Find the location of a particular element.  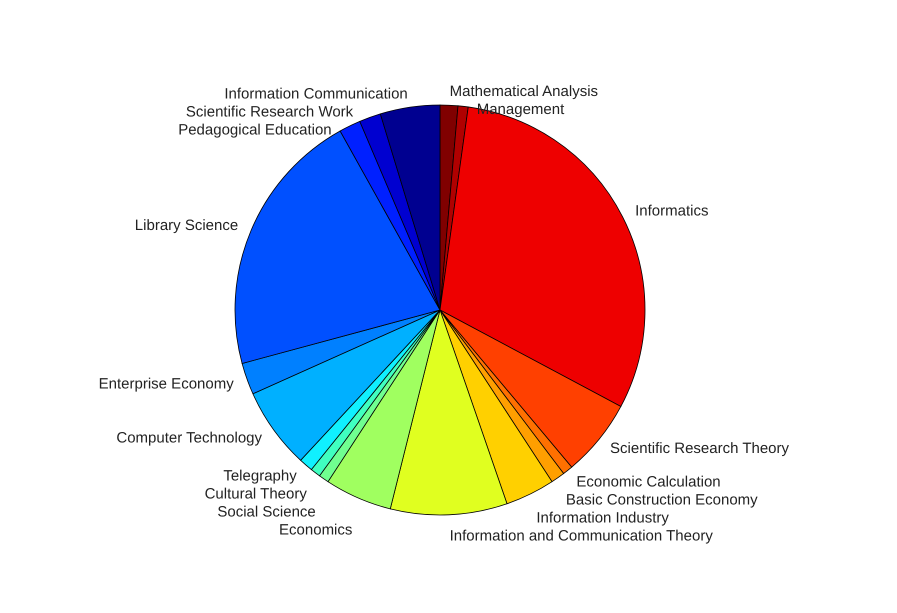

slice-label: Enterprise Economy is located at coordinates (166, 384).